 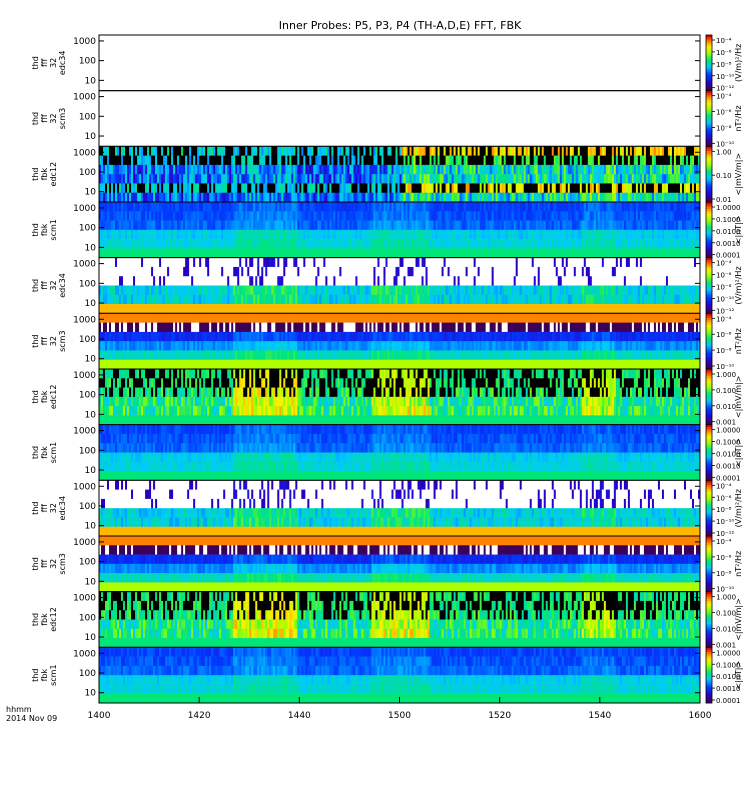 I want to click on y-tick-label: 1000, so click(x=84, y=153).